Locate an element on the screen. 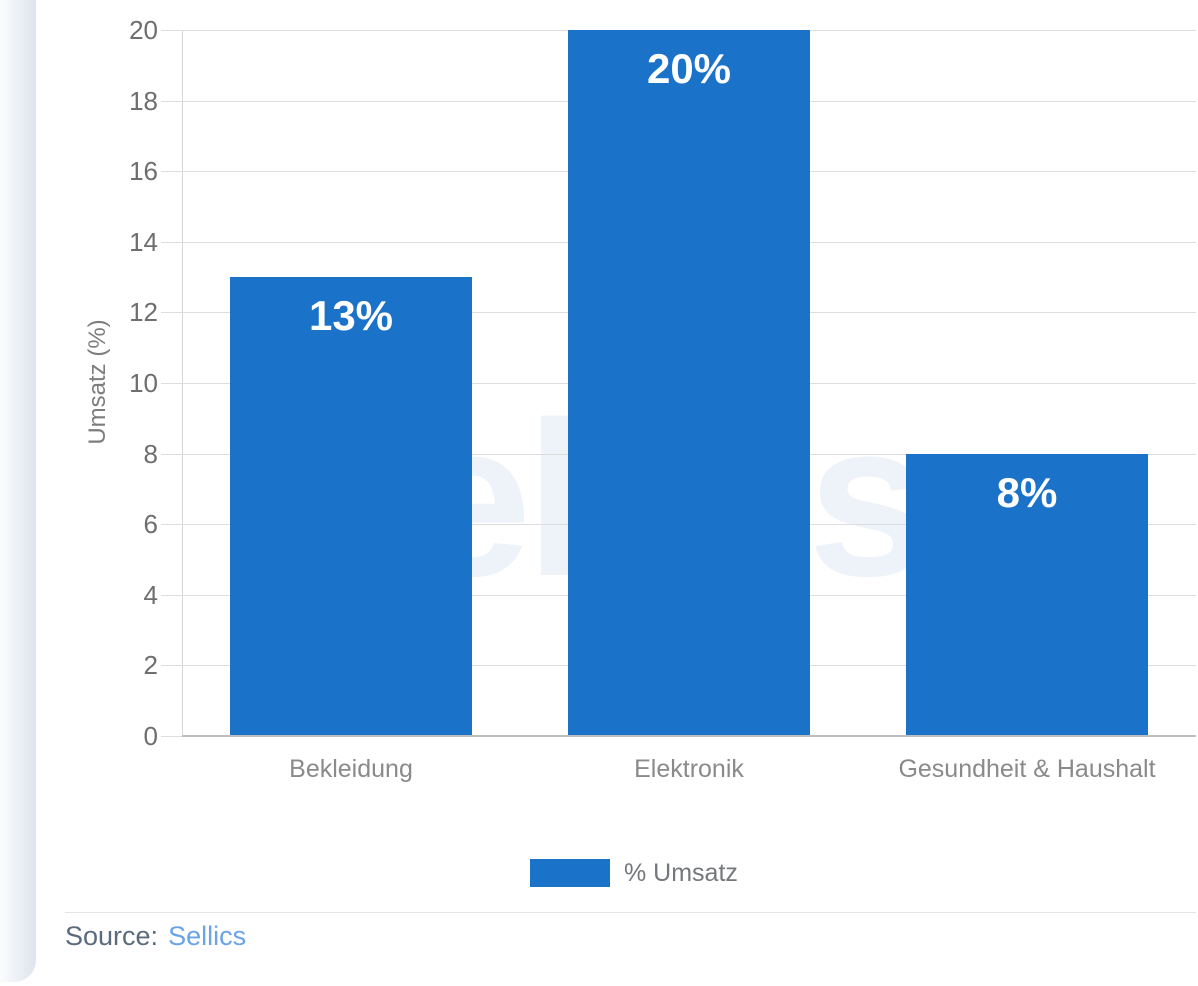  bar-elektronik is located at coordinates (689, 383).